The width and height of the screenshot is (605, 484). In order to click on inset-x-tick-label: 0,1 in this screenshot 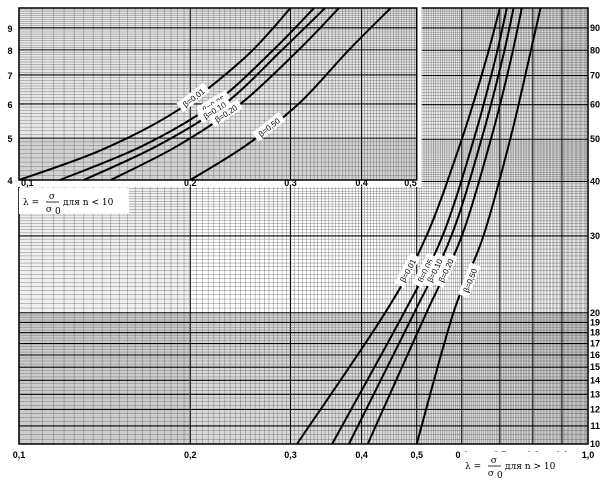, I will do `click(27, 183)`.